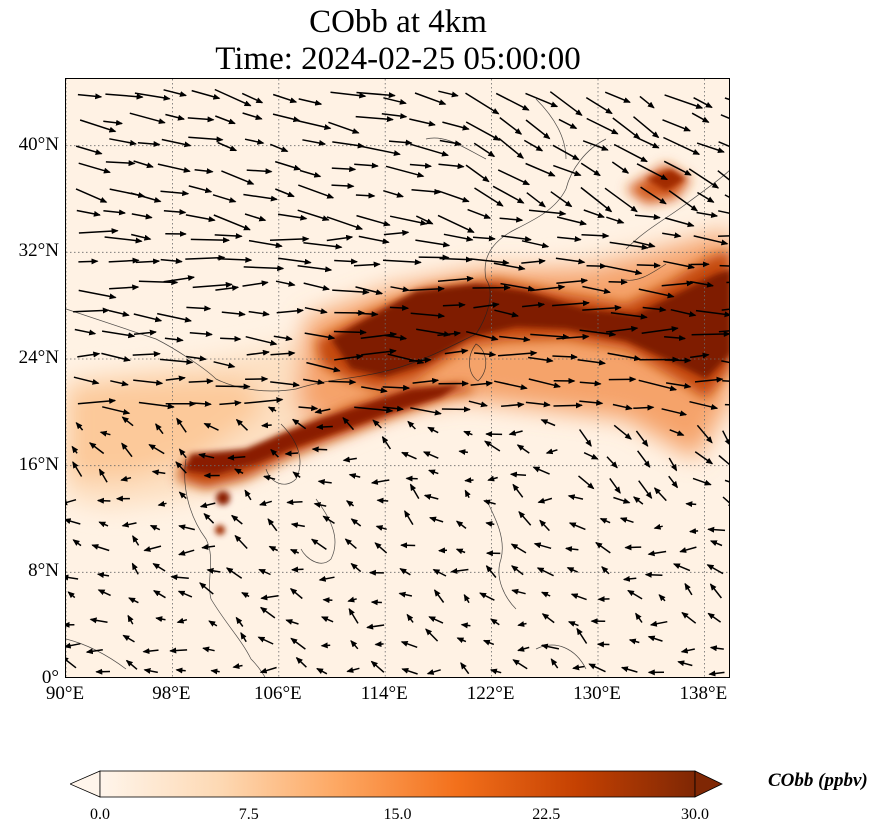 The image size is (887, 836). What do you see at coordinates (708, 784) in the screenshot?
I see `colorbar-max-extend` at bounding box center [708, 784].